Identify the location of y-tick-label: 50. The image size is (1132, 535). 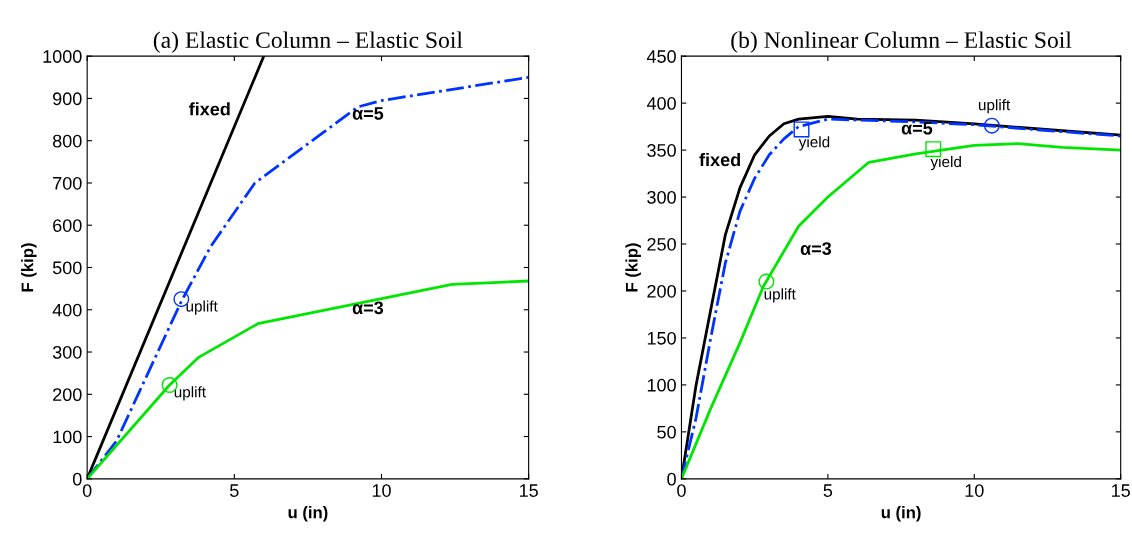
(666, 432).